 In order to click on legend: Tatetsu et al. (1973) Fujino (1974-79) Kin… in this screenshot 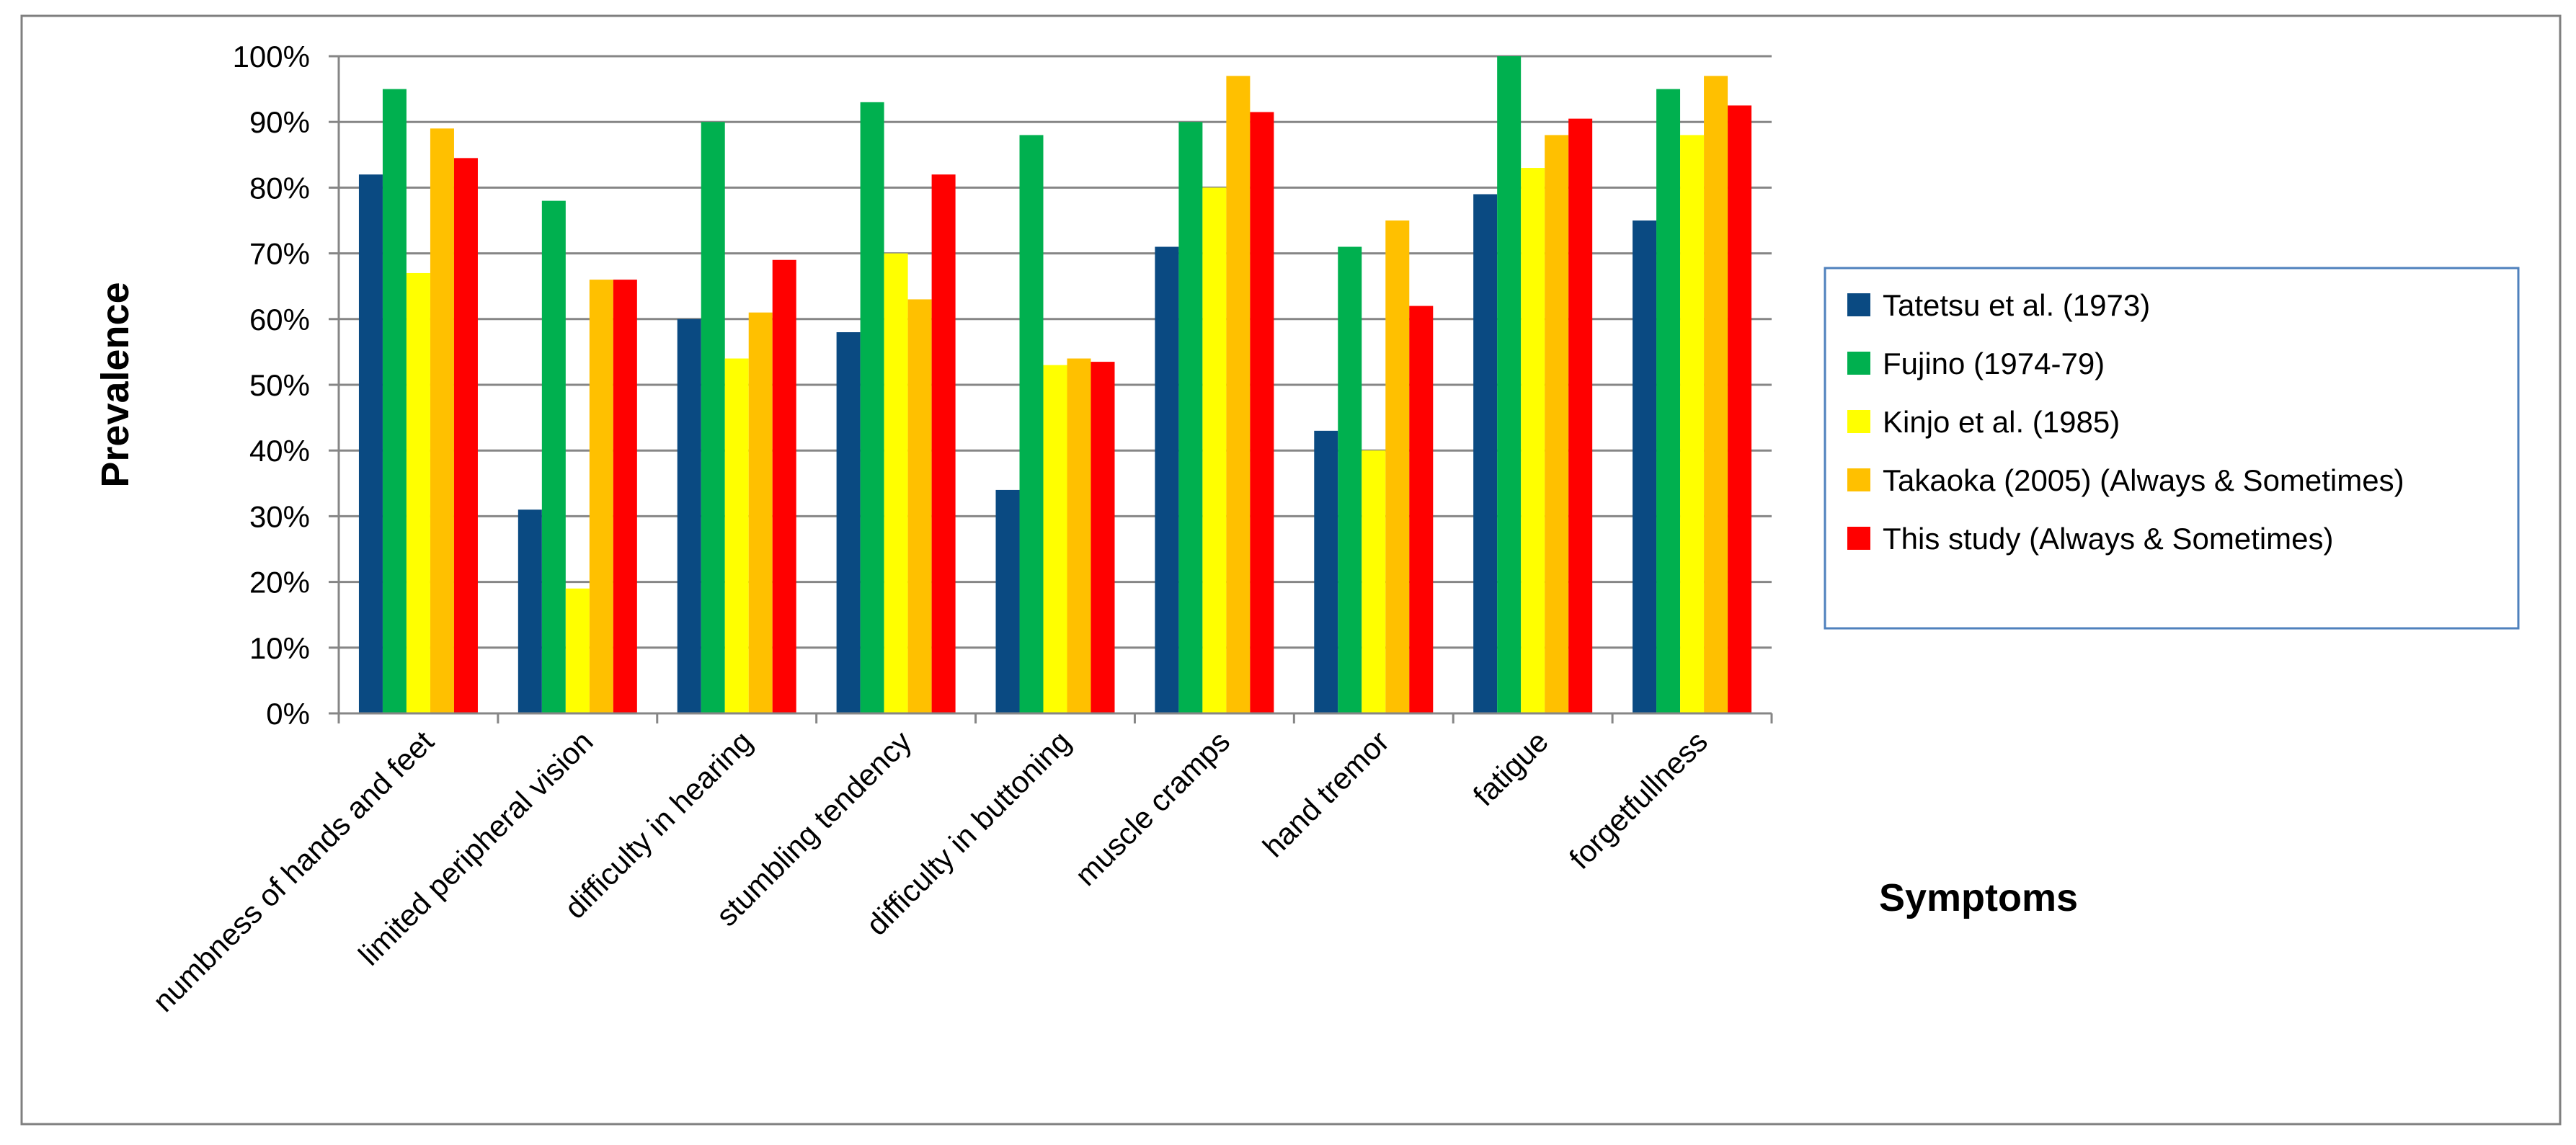, I will do `click(2172, 448)`.